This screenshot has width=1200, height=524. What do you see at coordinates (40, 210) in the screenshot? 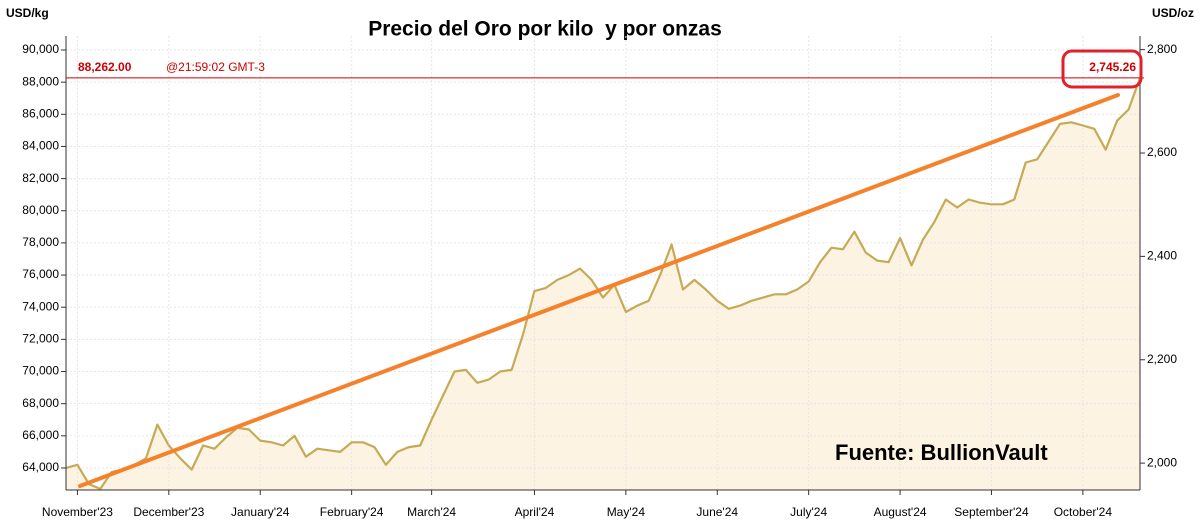
I see `y-tick-label: 80,000` at bounding box center [40, 210].